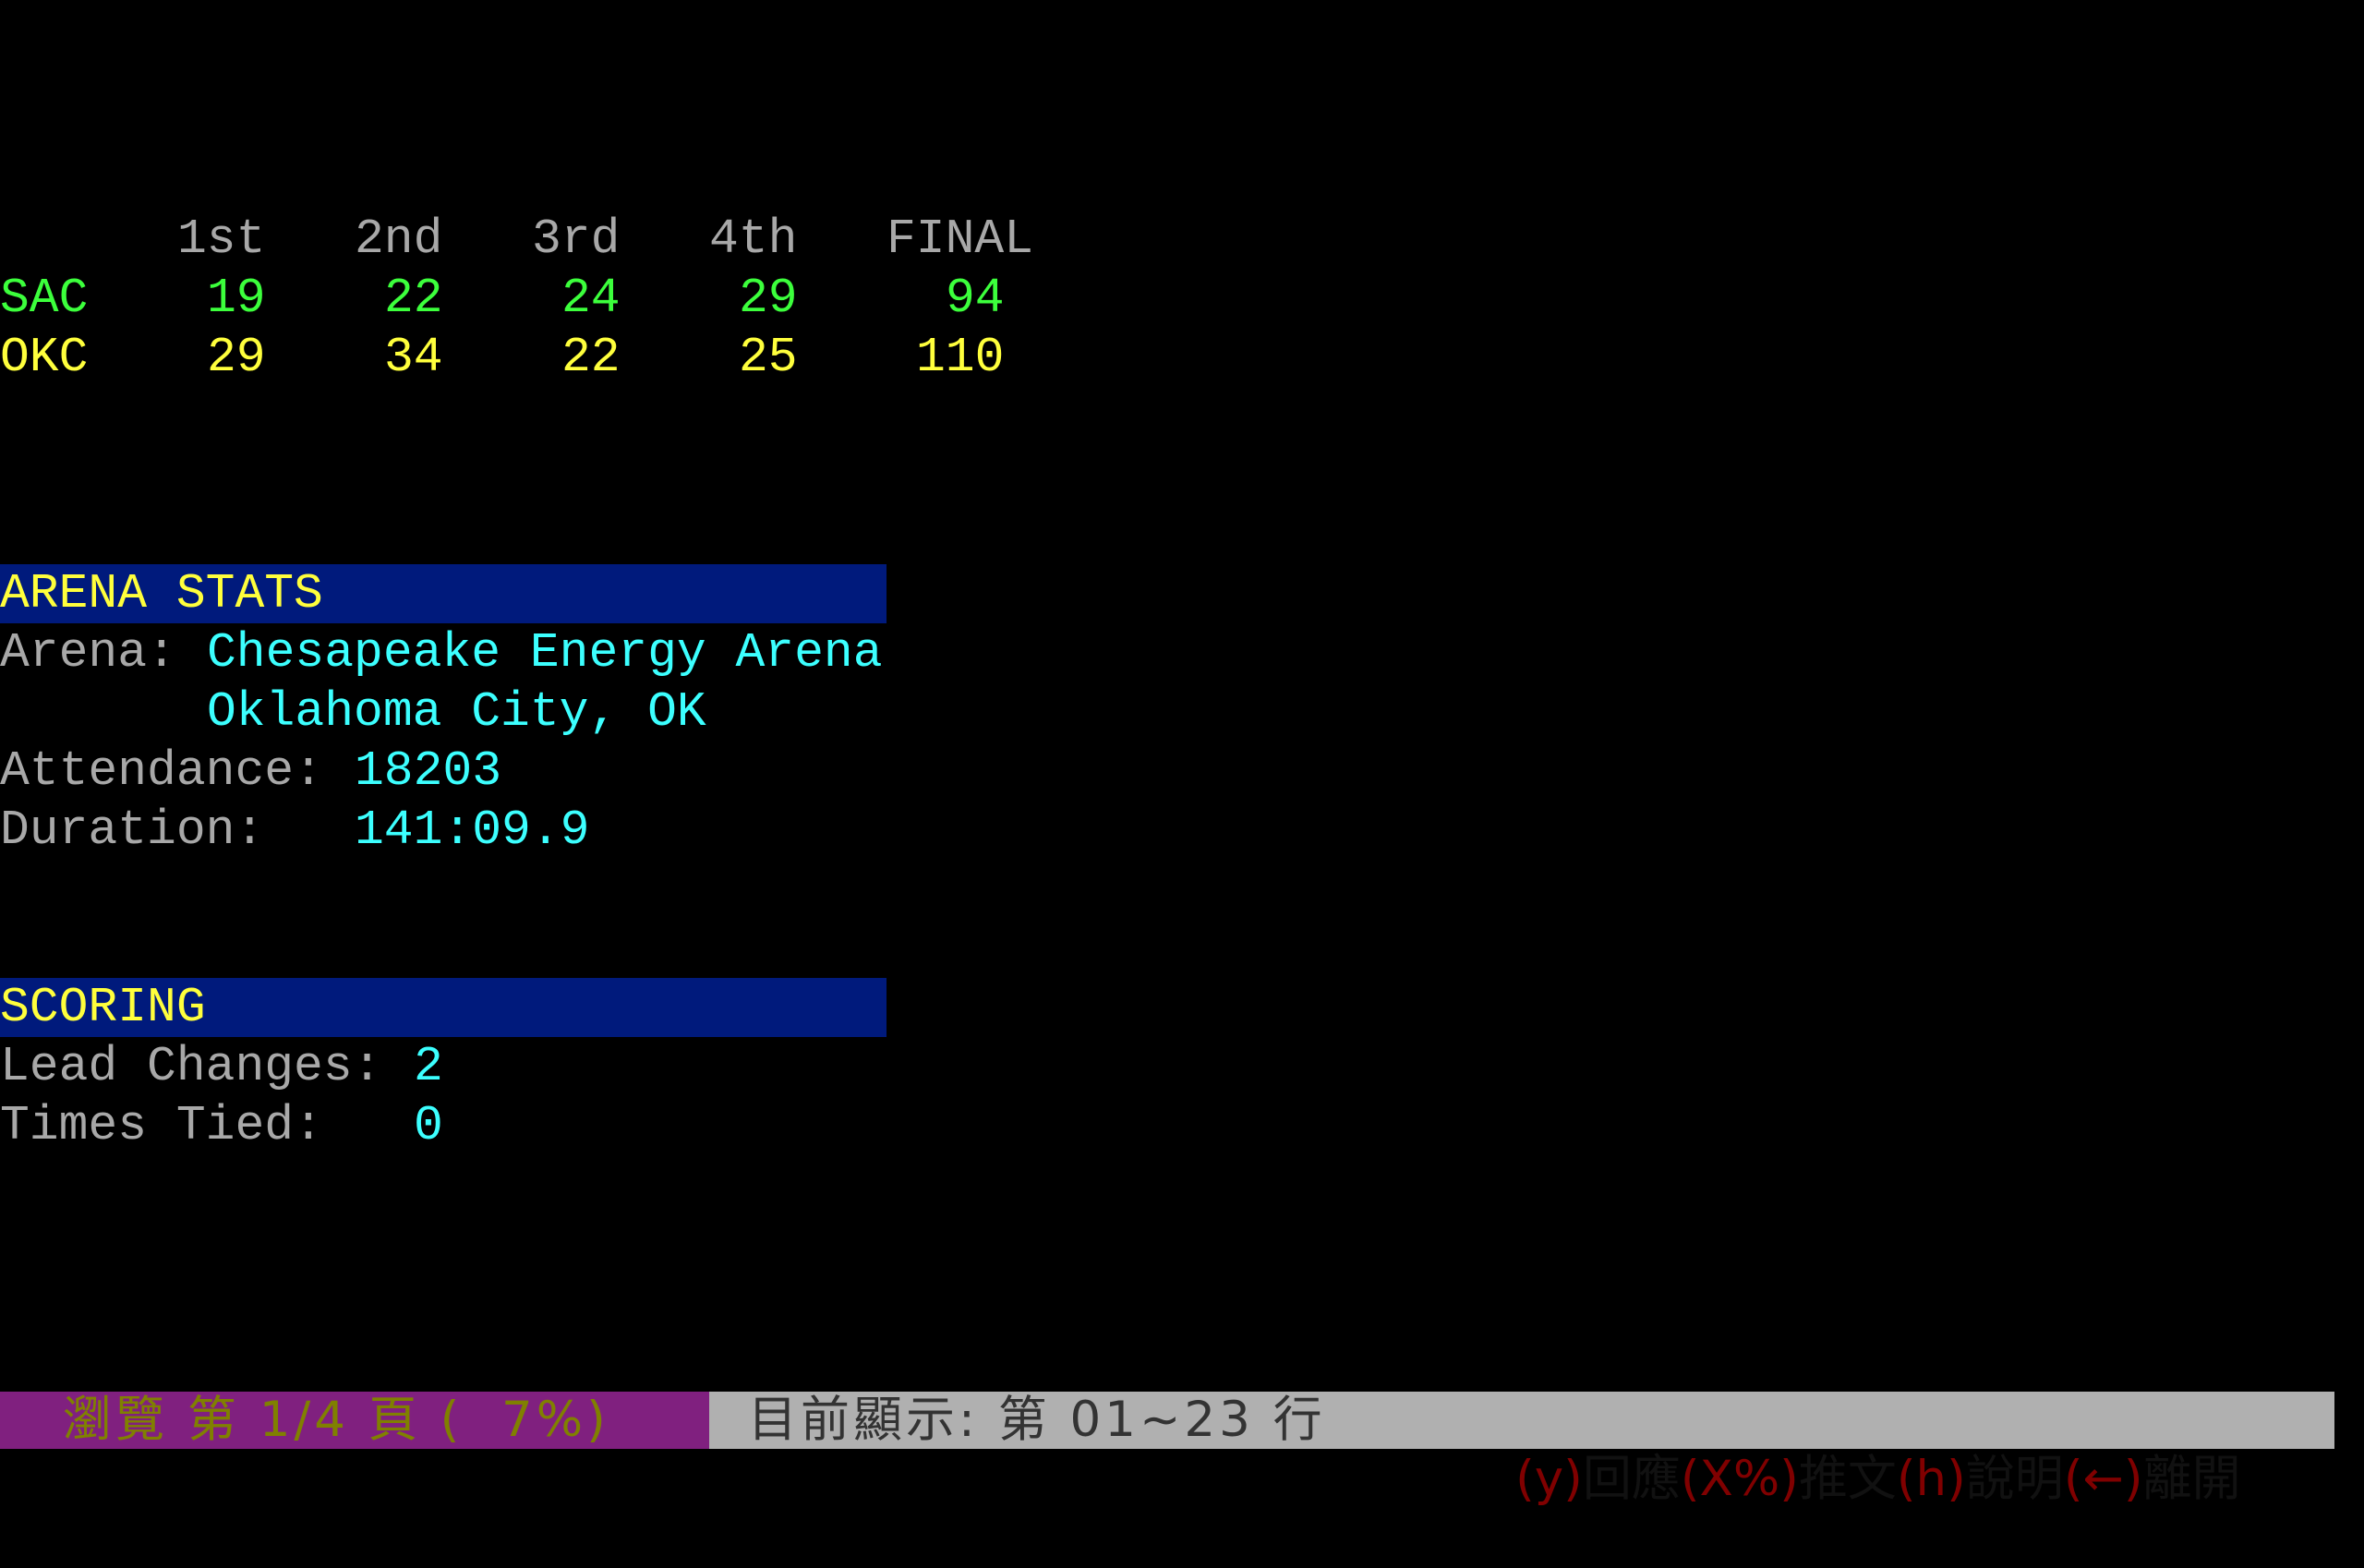 The height and width of the screenshot is (1568, 2364). Describe the element at coordinates (545, 653) in the screenshot. I see `arena-name: Chesapeake Energy Arena` at that location.